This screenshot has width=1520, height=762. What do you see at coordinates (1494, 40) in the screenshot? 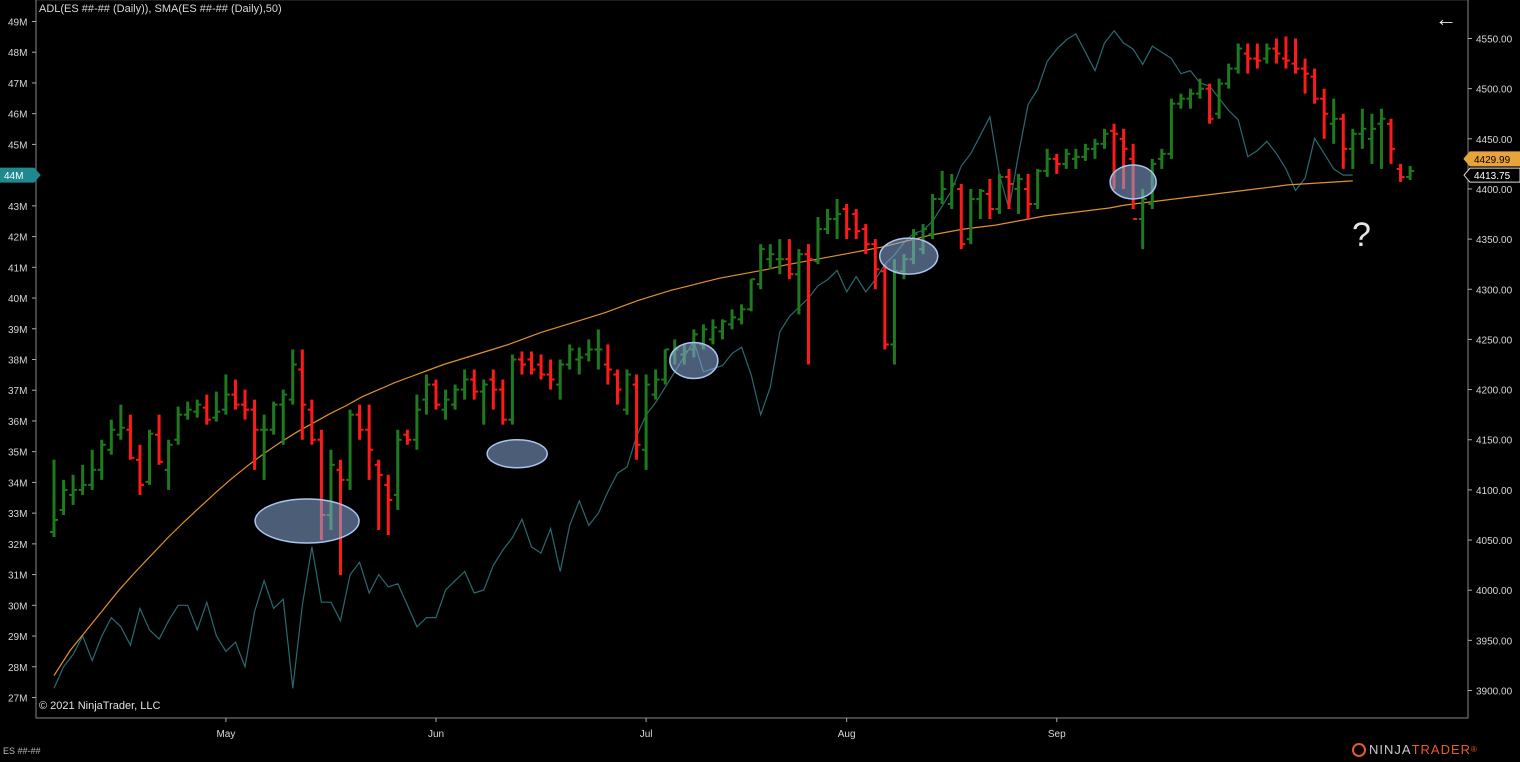
I see `price-tick-label: 4550.00` at bounding box center [1494, 40].